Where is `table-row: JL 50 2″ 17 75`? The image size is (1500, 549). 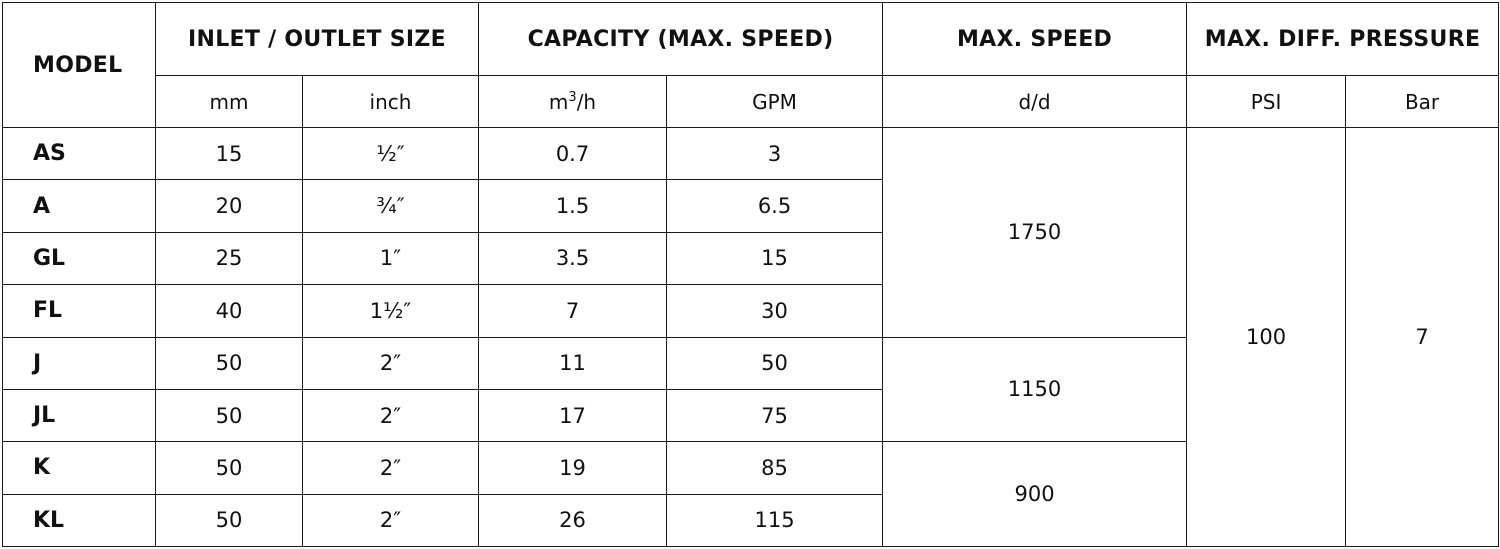
table-row: JL 50 2″ 17 75 is located at coordinates (750, 415).